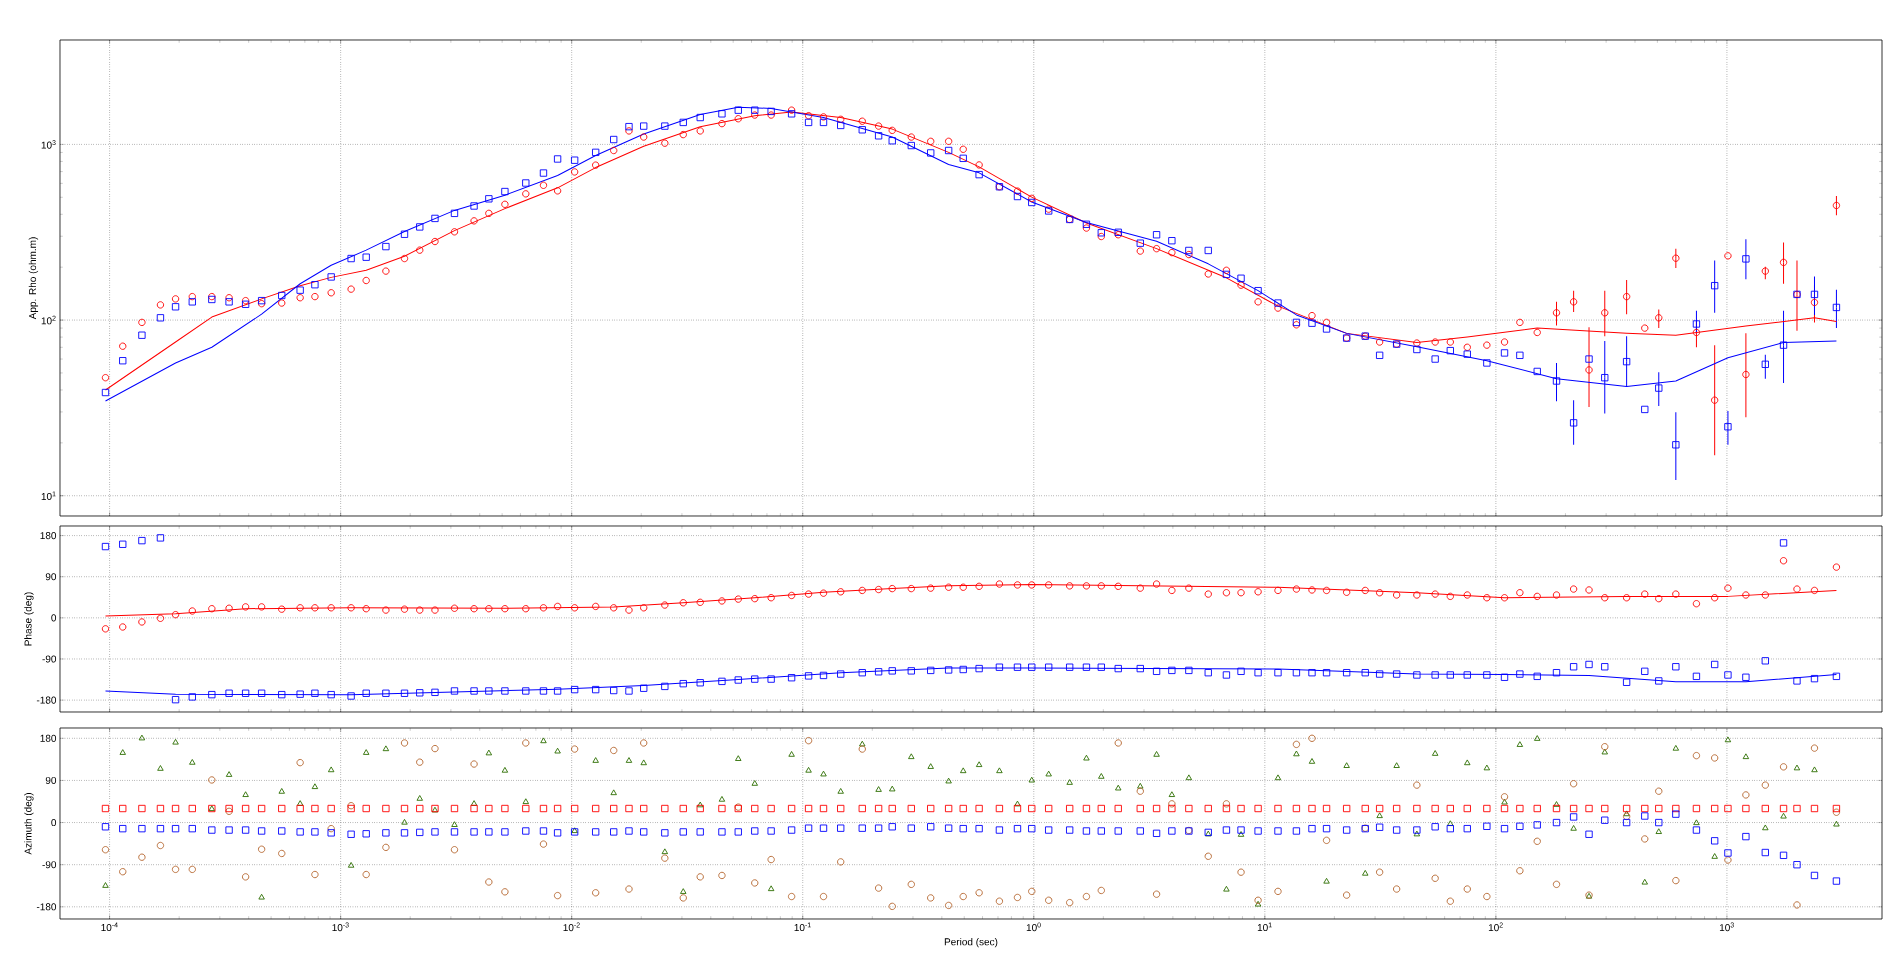 The width and height of the screenshot is (1892, 964). I want to click on x-axis-title: Period (sec), so click(971, 943).